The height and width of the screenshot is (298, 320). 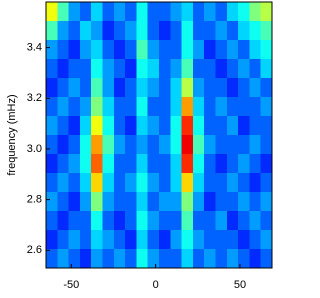 I want to click on x-tick-label: 0, so click(x=156, y=285).